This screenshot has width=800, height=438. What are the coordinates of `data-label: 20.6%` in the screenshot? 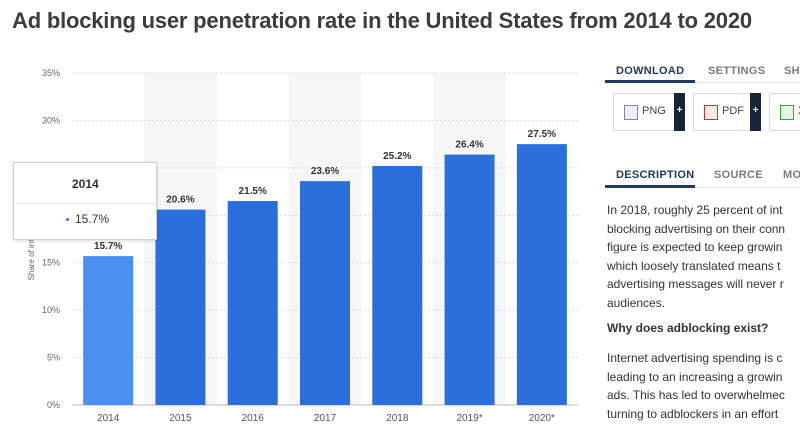 It's located at (180, 200).